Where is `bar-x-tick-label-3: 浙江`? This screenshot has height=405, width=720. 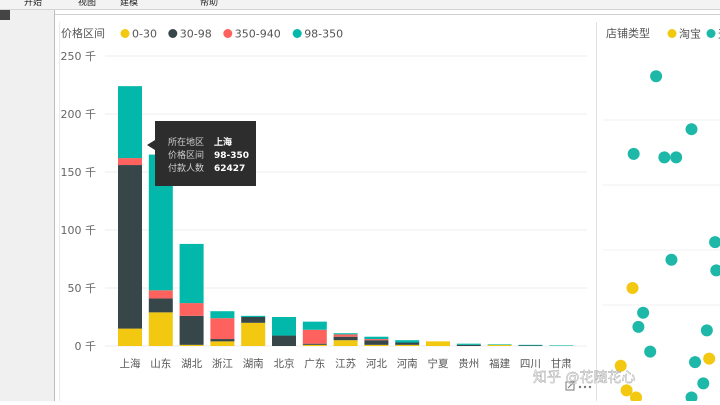 bar-x-tick-label-3: 浙江 is located at coordinates (222, 364).